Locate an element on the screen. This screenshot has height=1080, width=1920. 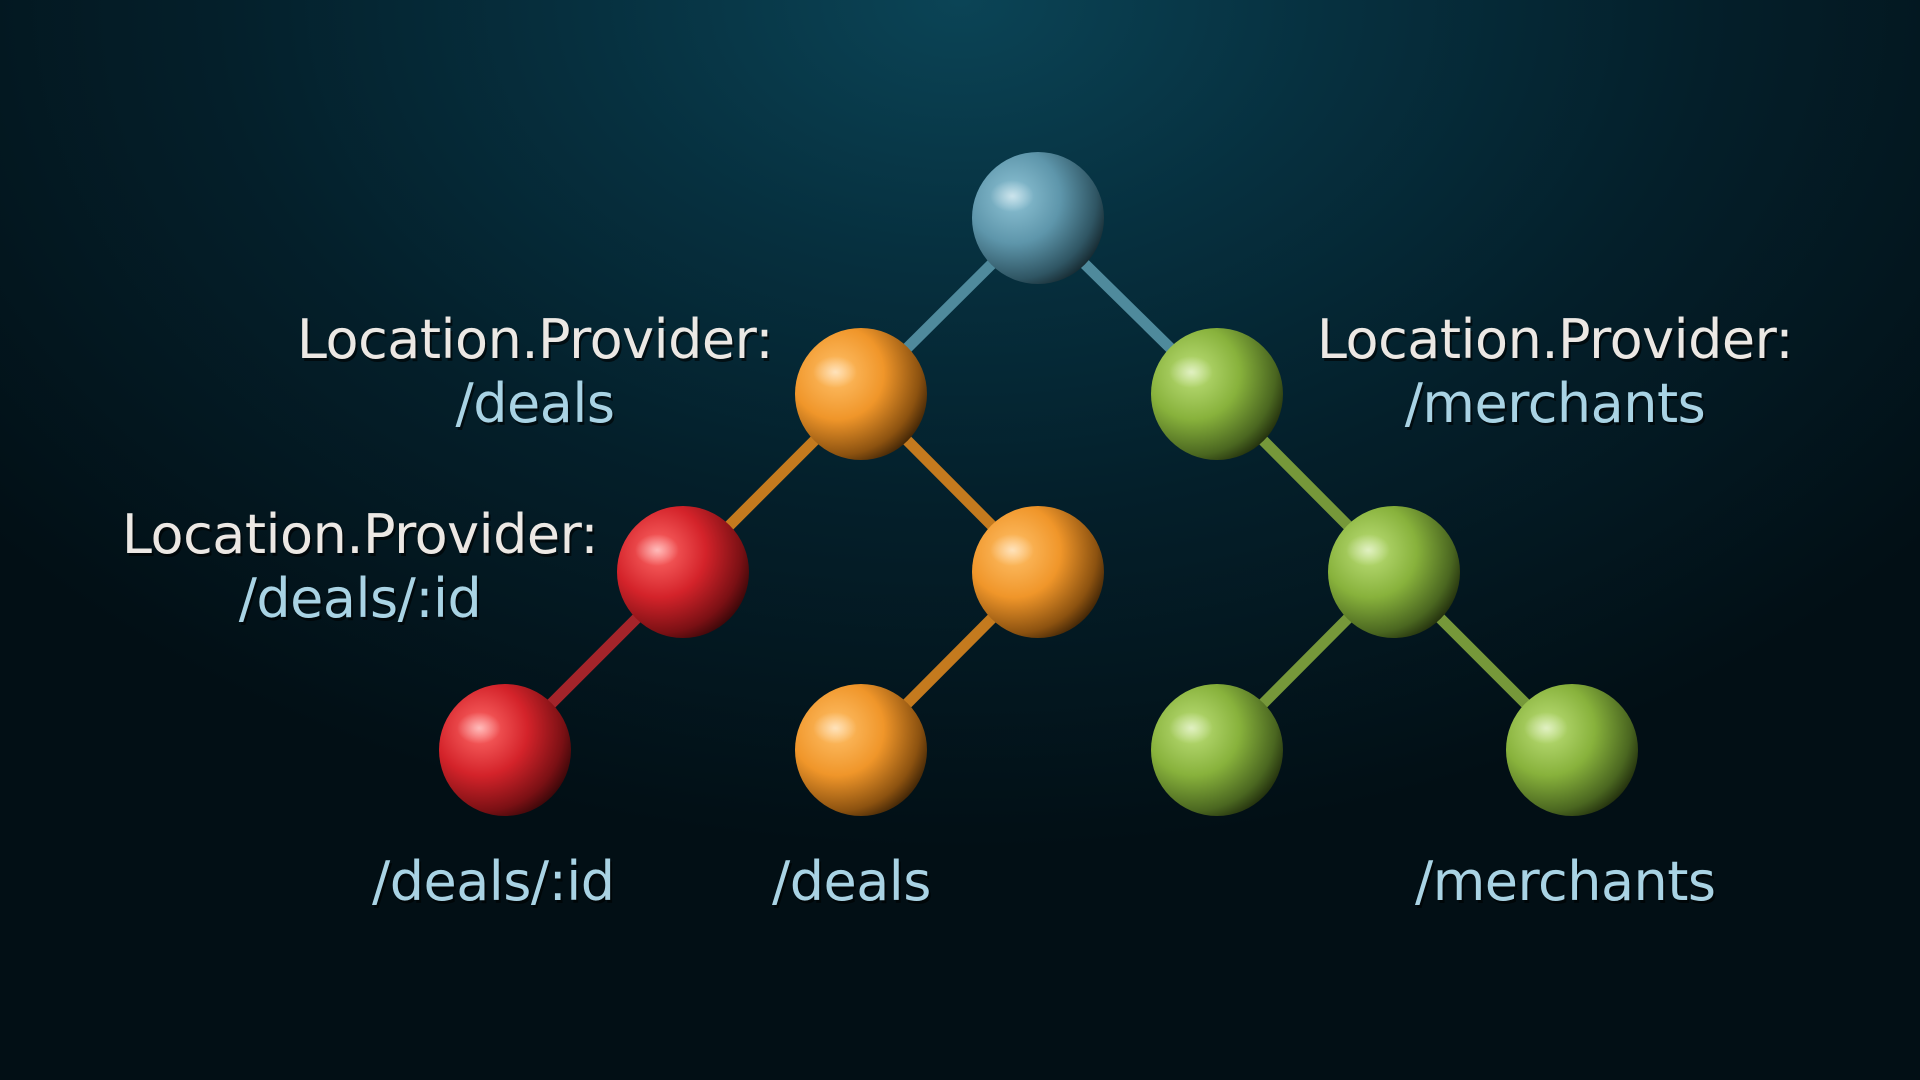
node-deals-id-provider is located at coordinates (683, 572).